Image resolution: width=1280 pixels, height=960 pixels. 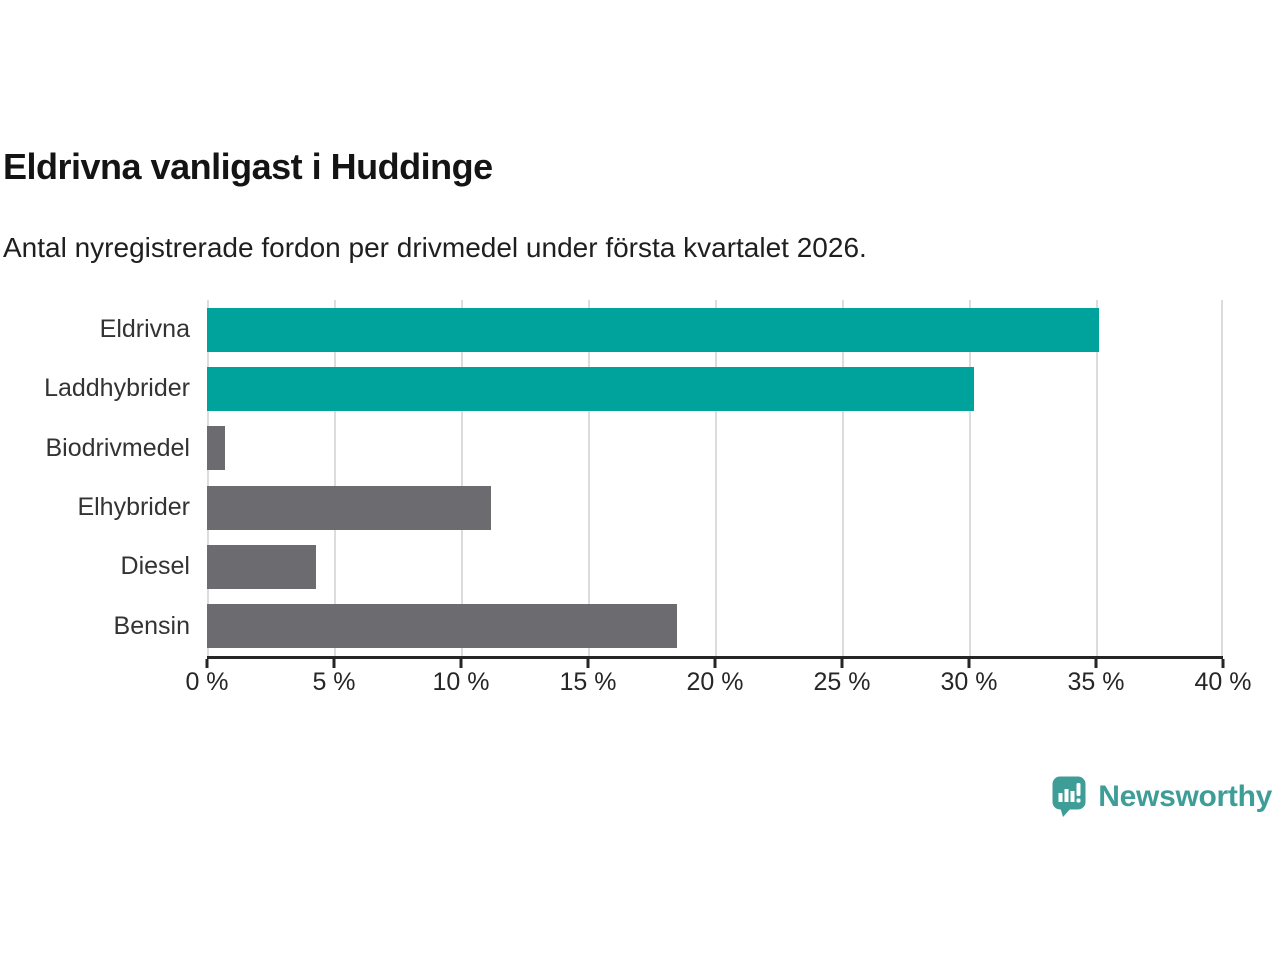 I want to click on bar-bensin, so click(x=442, y=626).